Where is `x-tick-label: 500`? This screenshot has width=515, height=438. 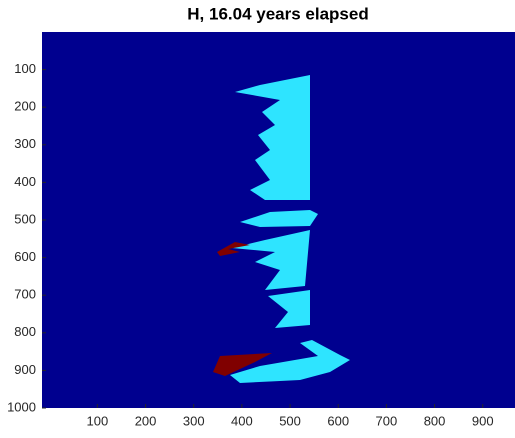
x-tick-label: 500 is located at coordinates (290, 420).